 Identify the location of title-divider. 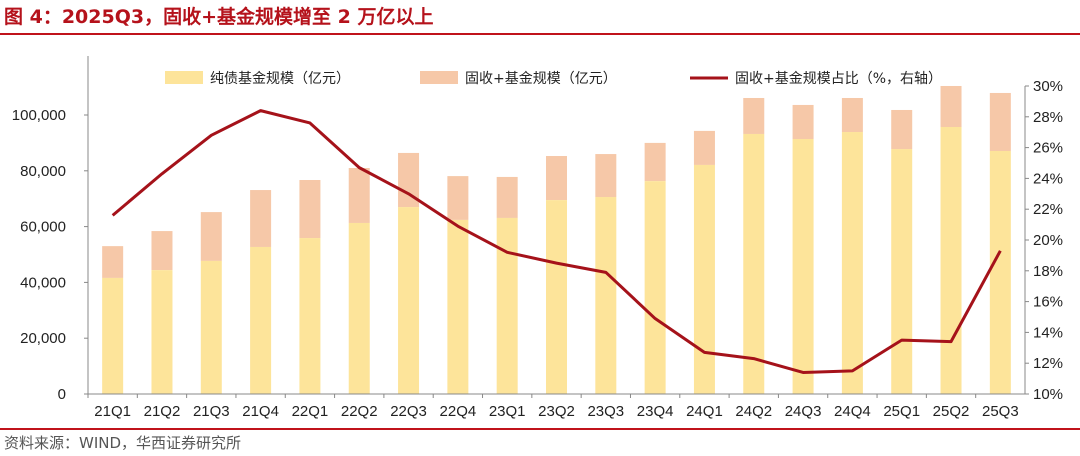
(540, 34).